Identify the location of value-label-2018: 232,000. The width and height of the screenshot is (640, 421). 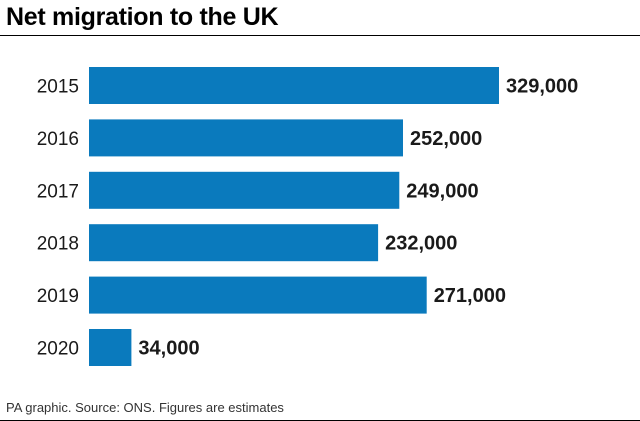
(421, 244).